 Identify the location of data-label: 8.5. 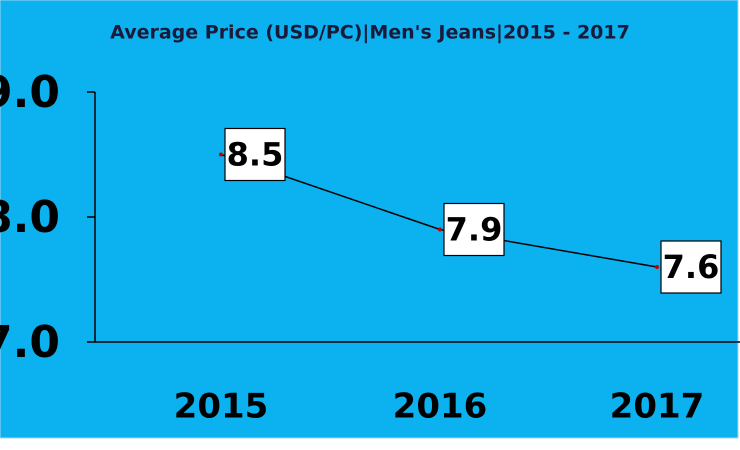
(255, 154).